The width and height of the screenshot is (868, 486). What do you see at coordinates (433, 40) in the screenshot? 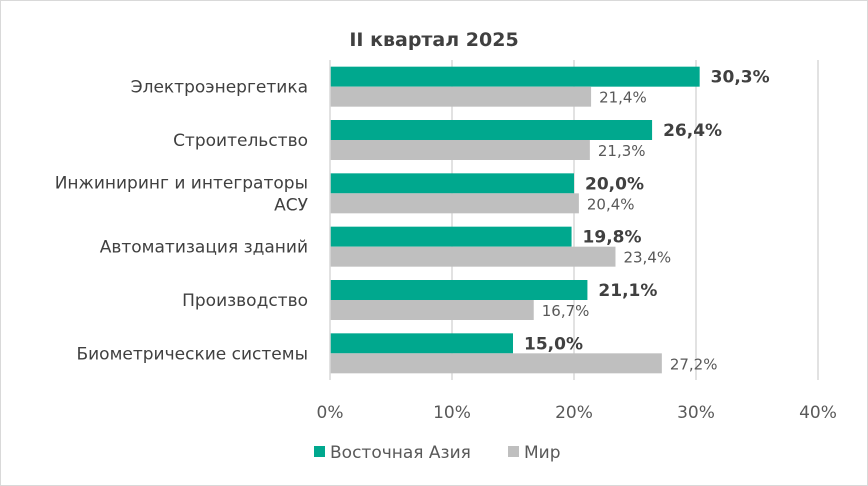
I see `chart-title: II квартал 2025` at bounding box center [433, 40].